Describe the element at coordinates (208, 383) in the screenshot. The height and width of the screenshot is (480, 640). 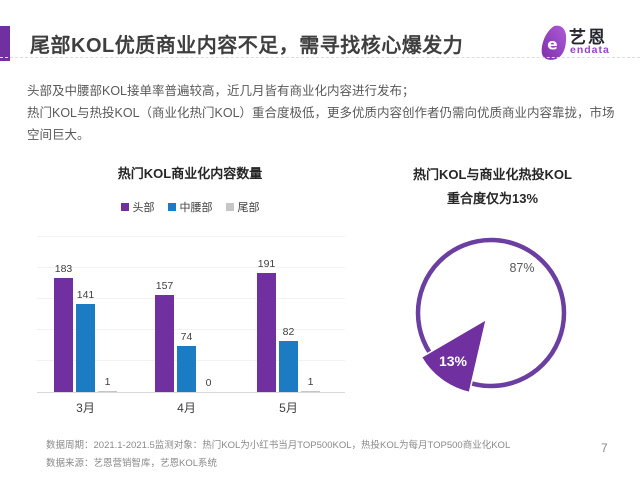
I see `bar-value-label: 0` at that location.